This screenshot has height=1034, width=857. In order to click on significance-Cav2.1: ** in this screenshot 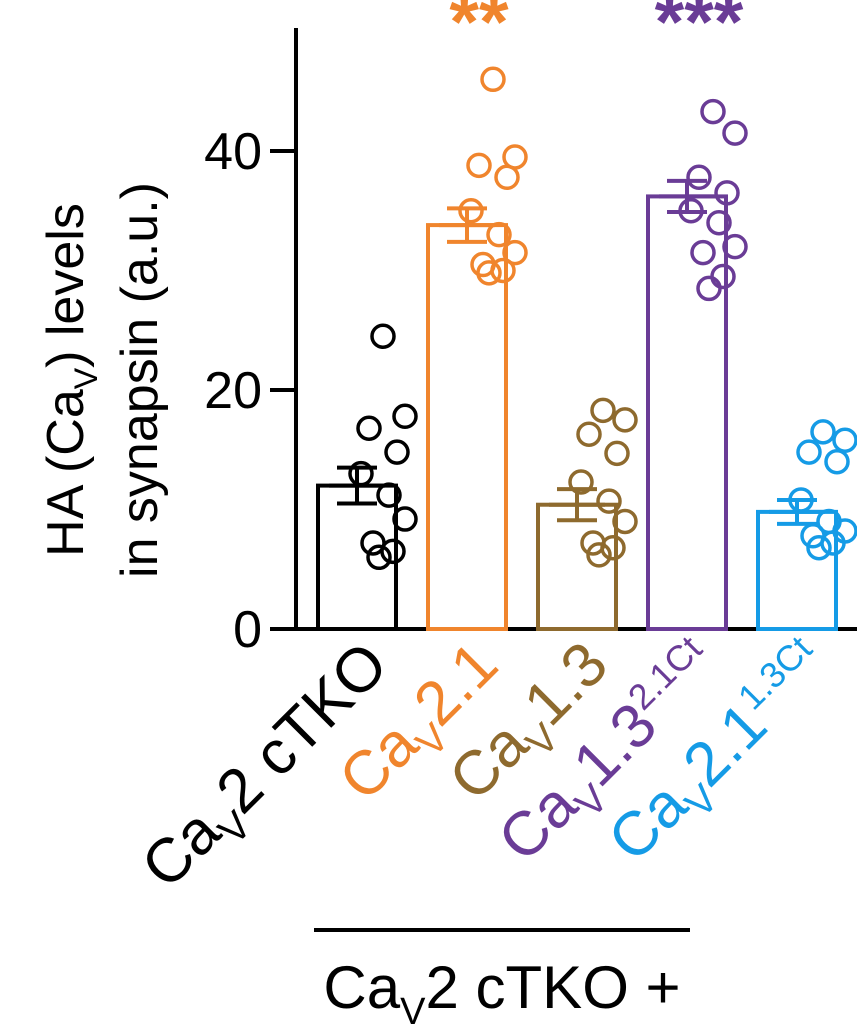, I will do `click(479, 32)`.